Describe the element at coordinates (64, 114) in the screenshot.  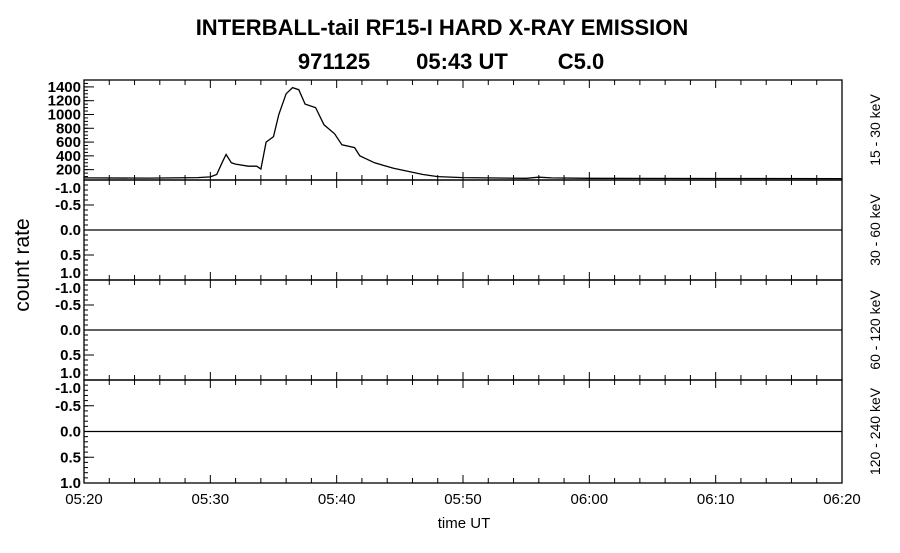
I see `y-tick-label: 1000` at that location.